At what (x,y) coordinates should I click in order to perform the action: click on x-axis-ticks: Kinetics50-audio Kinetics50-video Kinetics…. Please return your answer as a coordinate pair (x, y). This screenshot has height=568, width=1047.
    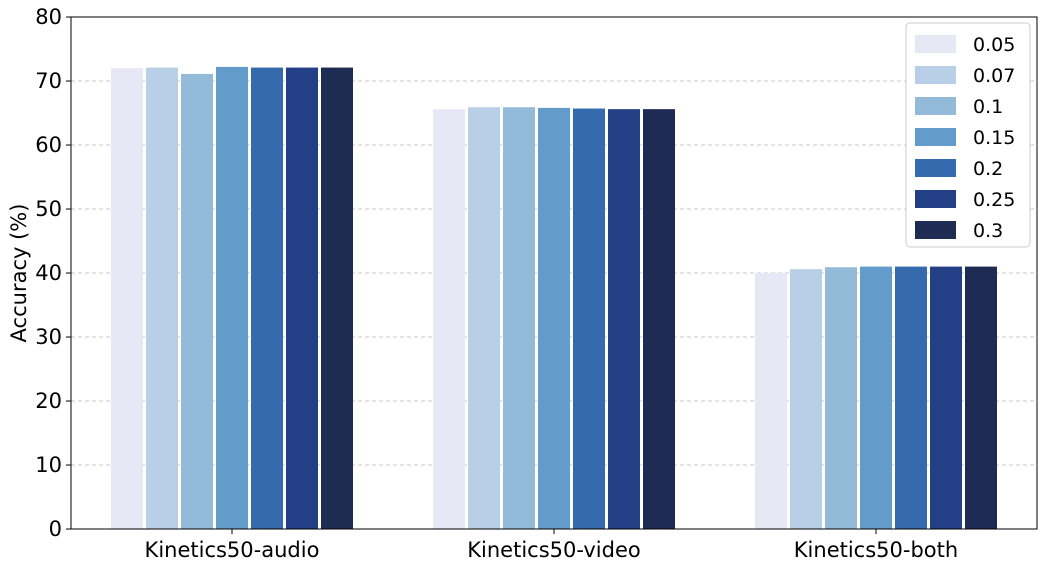
    Looking at the image, I should click on (551, 545).